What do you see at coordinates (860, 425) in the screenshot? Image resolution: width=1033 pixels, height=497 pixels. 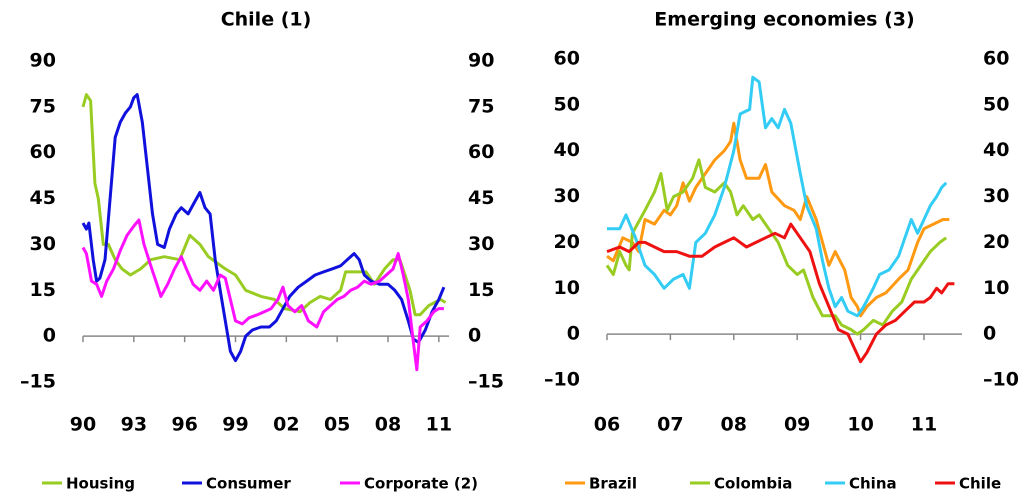 I see `x-tick-label: 10` at bounding box center [860, 425].